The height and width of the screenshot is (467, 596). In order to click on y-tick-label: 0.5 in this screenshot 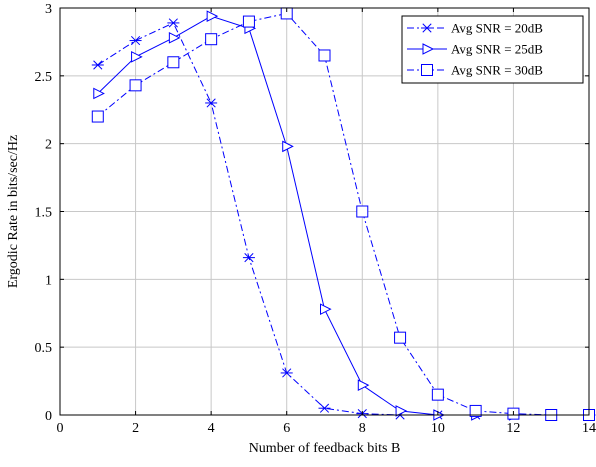, I will do `click(44, 348)`.